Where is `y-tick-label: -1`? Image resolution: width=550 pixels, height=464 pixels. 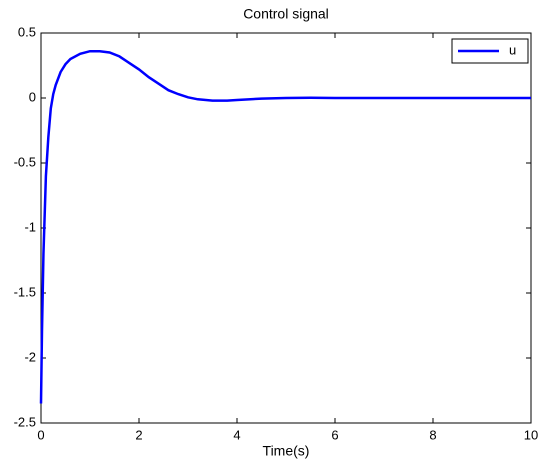 y-tick-label: -1 is located at coordinates (30, 226).